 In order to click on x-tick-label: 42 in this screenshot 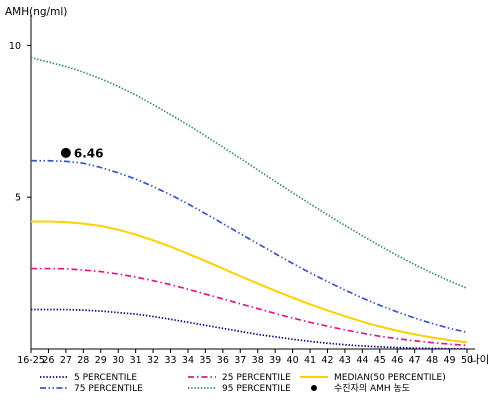, I will do `click(327, 360)`.